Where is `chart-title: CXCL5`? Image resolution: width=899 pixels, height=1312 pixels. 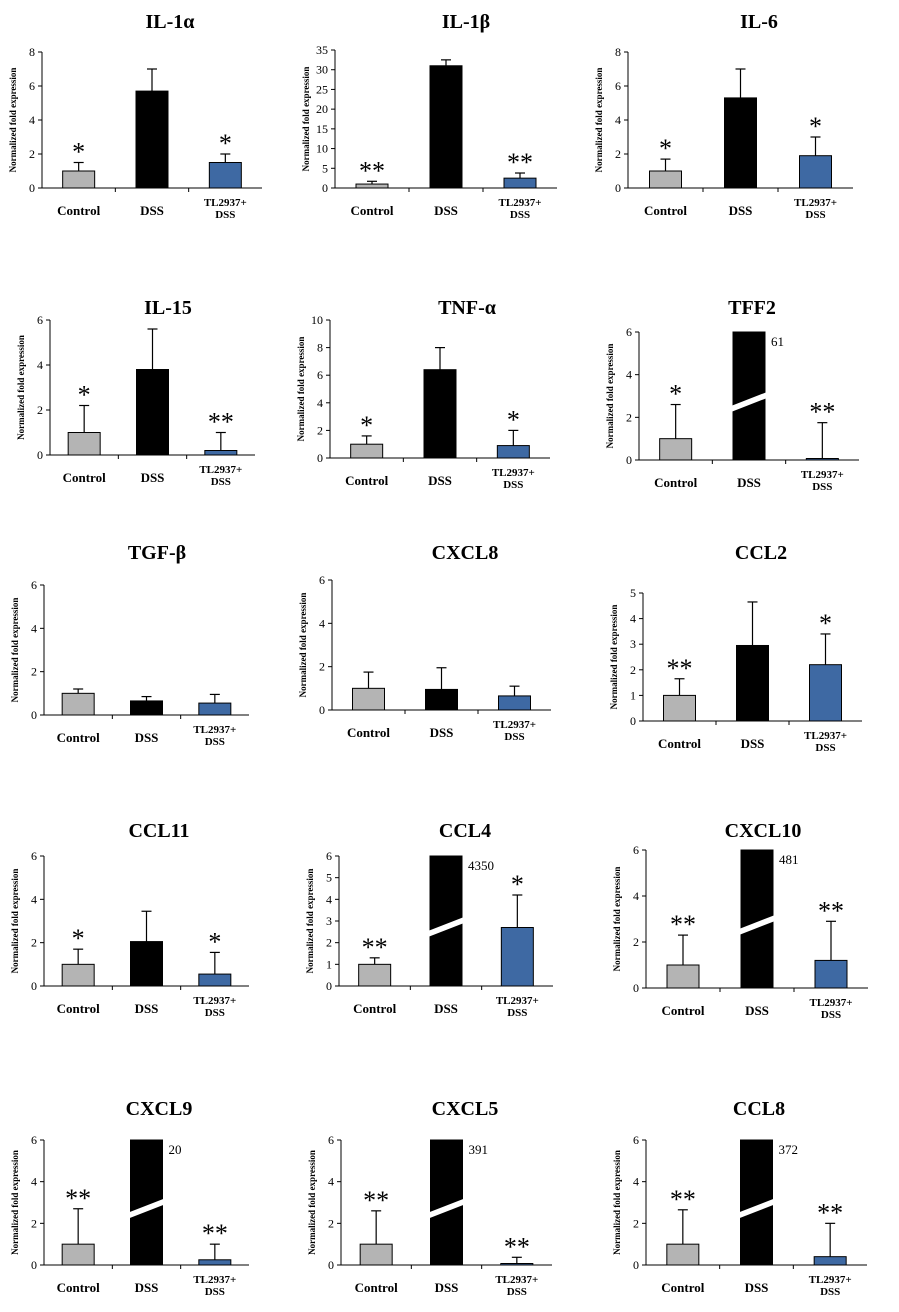 chart-title: CXCL5 is located at coordinates (465, 1109).